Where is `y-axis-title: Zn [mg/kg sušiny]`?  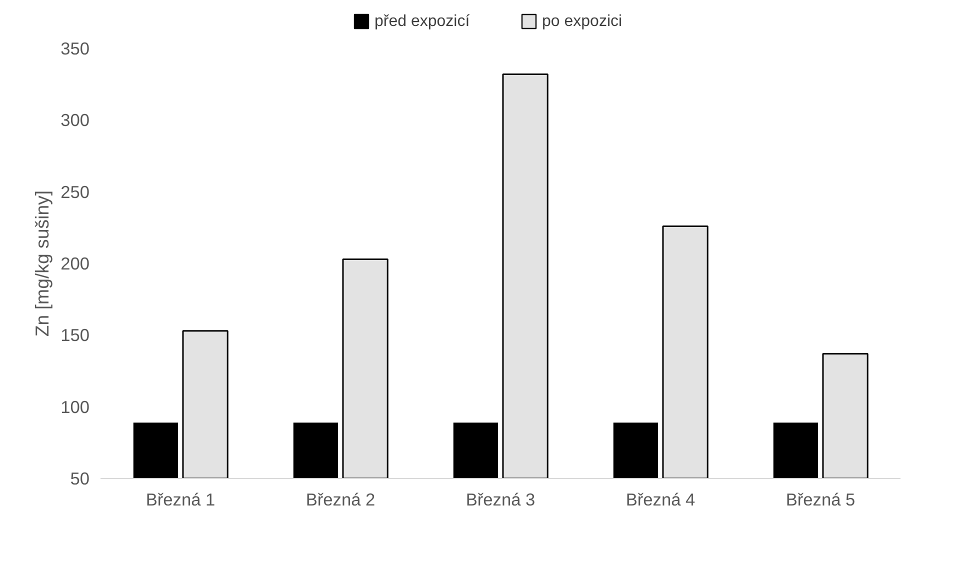
y-axis-title: Zn [mg/kg sušiny] is located at coordinates (42, 263).